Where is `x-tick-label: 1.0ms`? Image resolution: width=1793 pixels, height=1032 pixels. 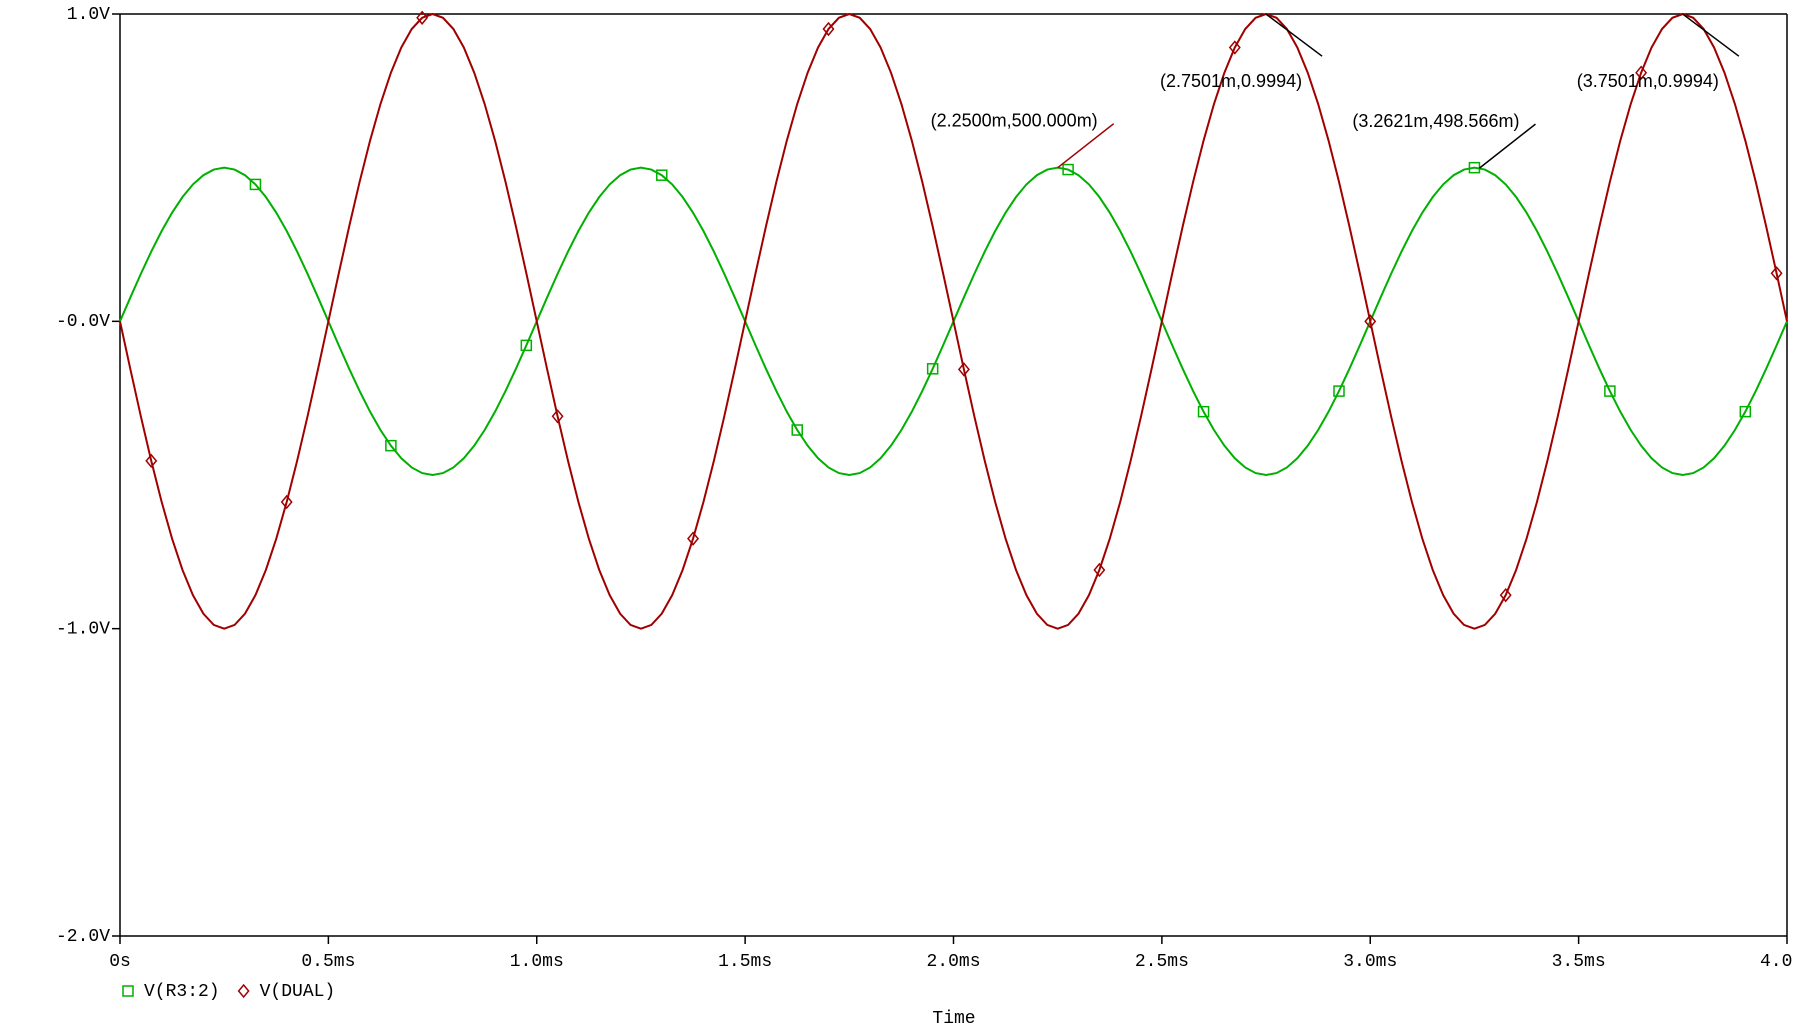 x-tick-label: 1.0ms is located at coordinates (537, 962).